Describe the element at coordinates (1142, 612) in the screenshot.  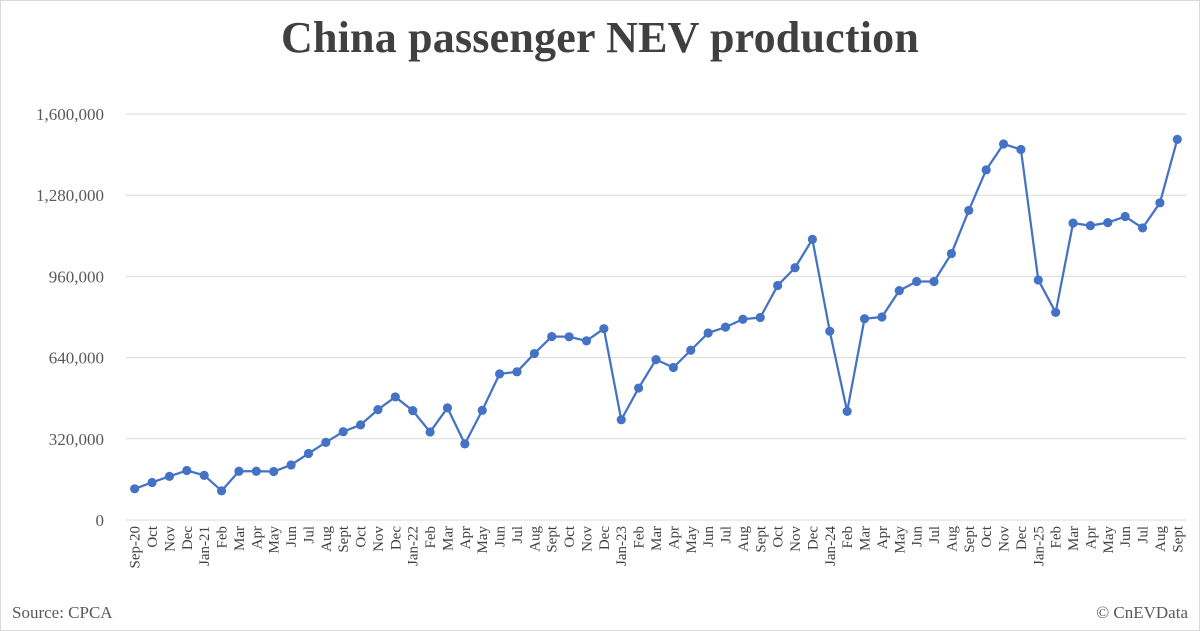
I see `credit-note: © CnEVData` at that location.